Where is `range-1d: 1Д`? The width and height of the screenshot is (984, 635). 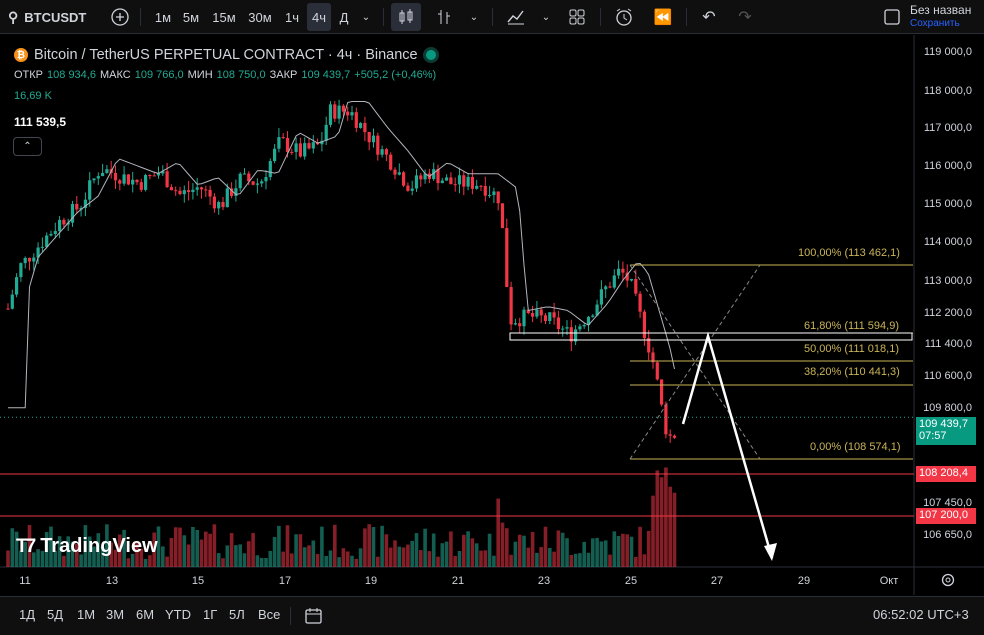
range-1d: 1Д is located at coordinates (27, 614).